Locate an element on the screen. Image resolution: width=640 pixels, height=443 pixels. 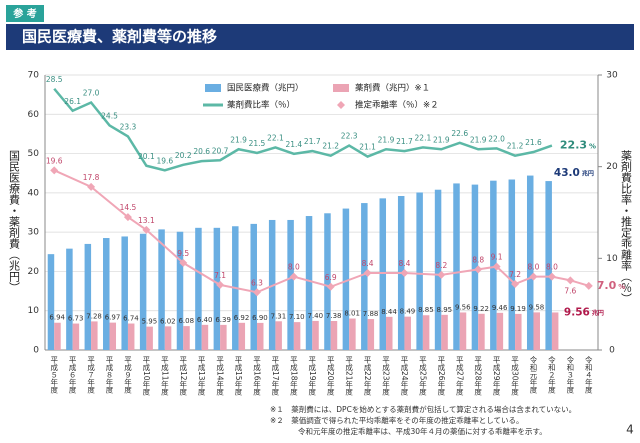
value-label: 8.4 is located at coordinates (368, 263).